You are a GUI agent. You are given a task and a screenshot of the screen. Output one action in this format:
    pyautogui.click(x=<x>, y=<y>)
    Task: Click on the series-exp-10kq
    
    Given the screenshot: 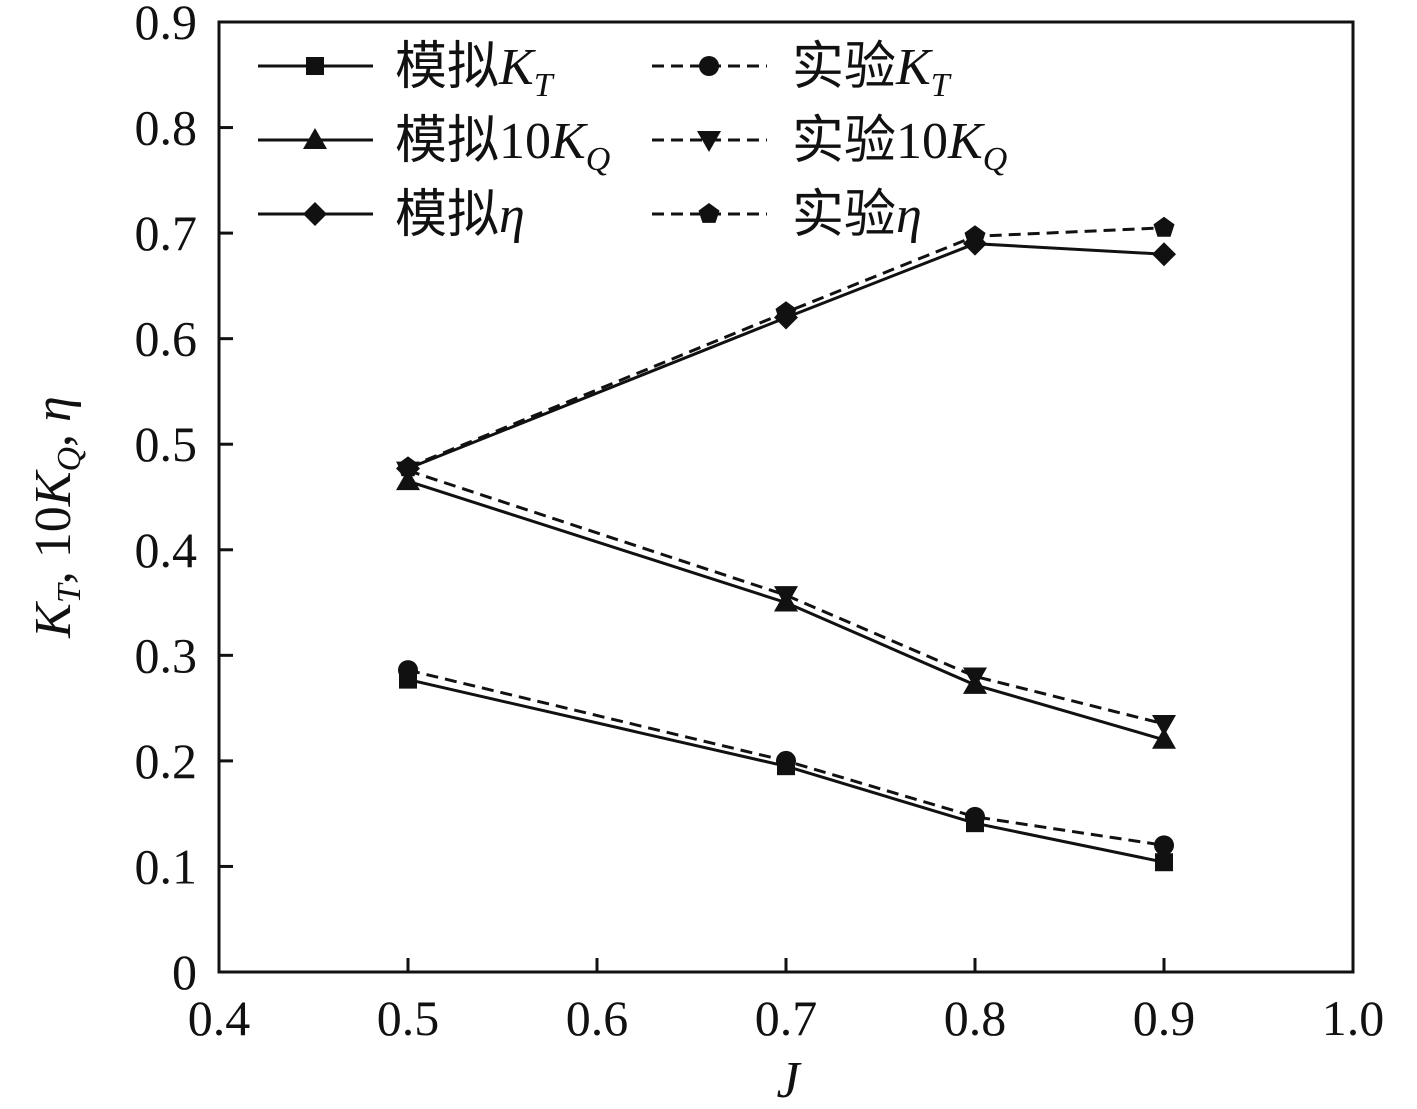 What is the action you would take?
    pyautogui.click(x=786, y=598)
    